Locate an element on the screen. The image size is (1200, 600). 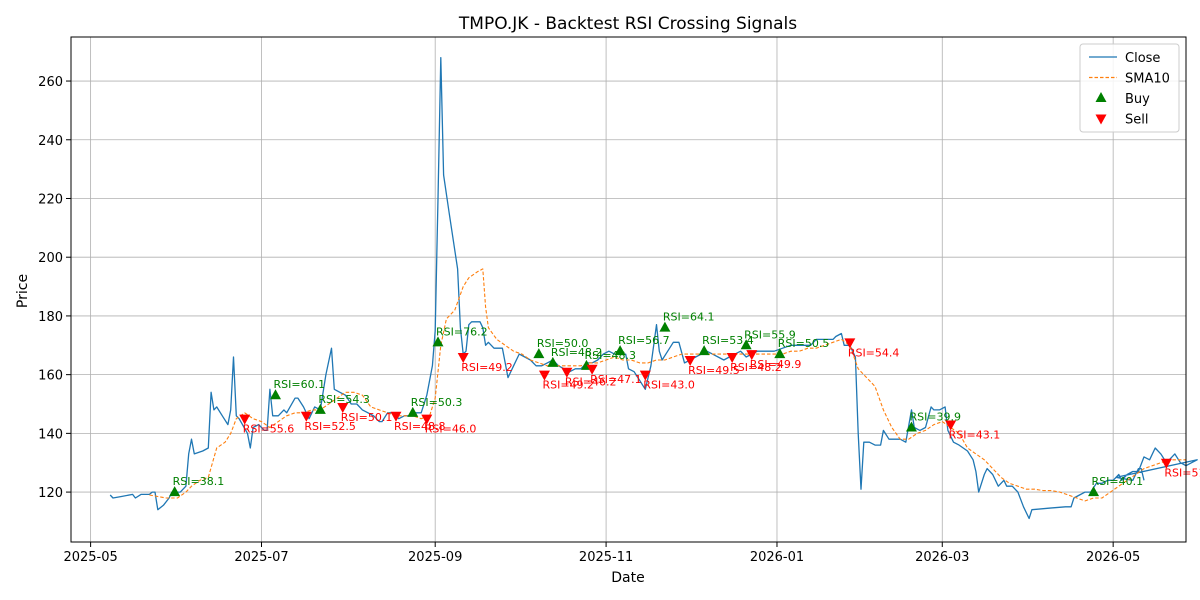
y-tick-label: 220 is located at coordinates (50, 199).